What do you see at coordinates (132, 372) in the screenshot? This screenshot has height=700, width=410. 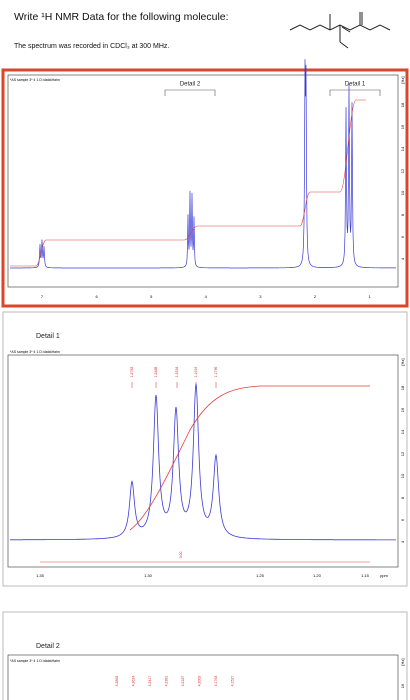 I see `peak-label: 1.2783` at bounding box center [132, 372].